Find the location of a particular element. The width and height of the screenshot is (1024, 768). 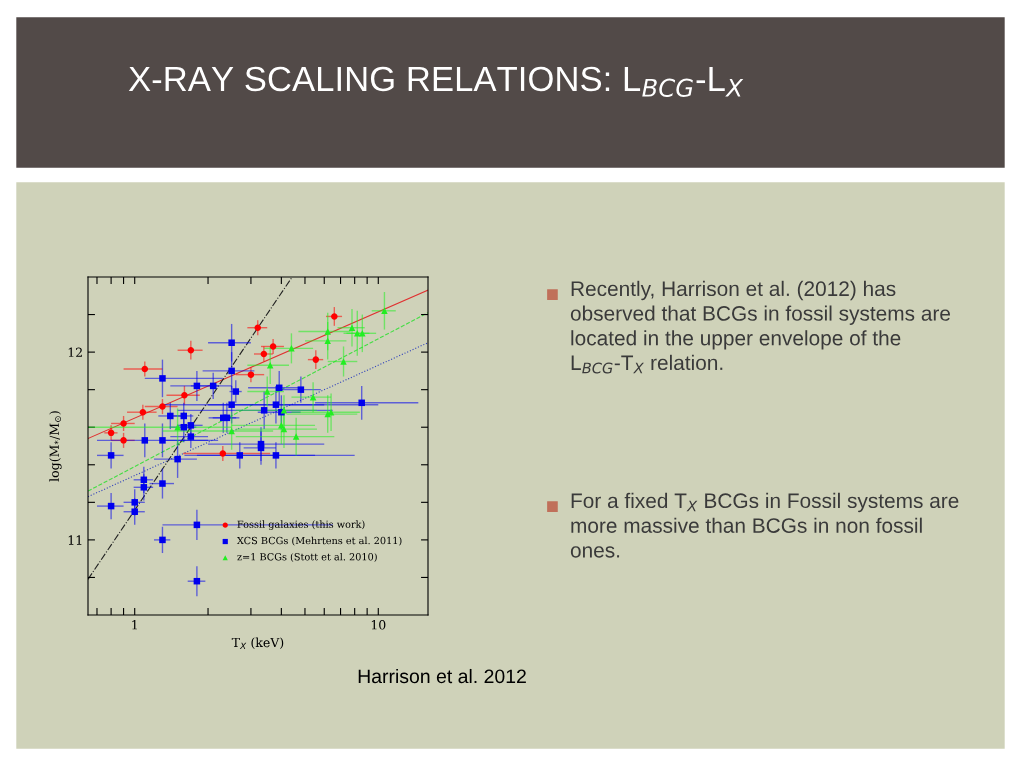

y-tick-label: 12 is located at coordinates (75, 352).